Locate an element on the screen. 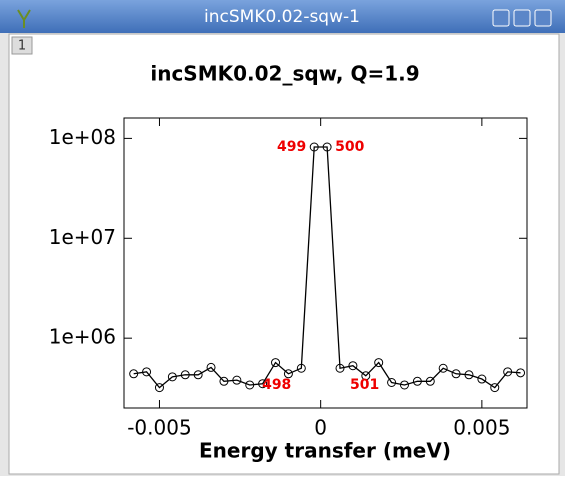 Image resolution: width=565 pixels, height=480 pixels. y-tick-label: 1e+06 is located at coordinates (82, 337).